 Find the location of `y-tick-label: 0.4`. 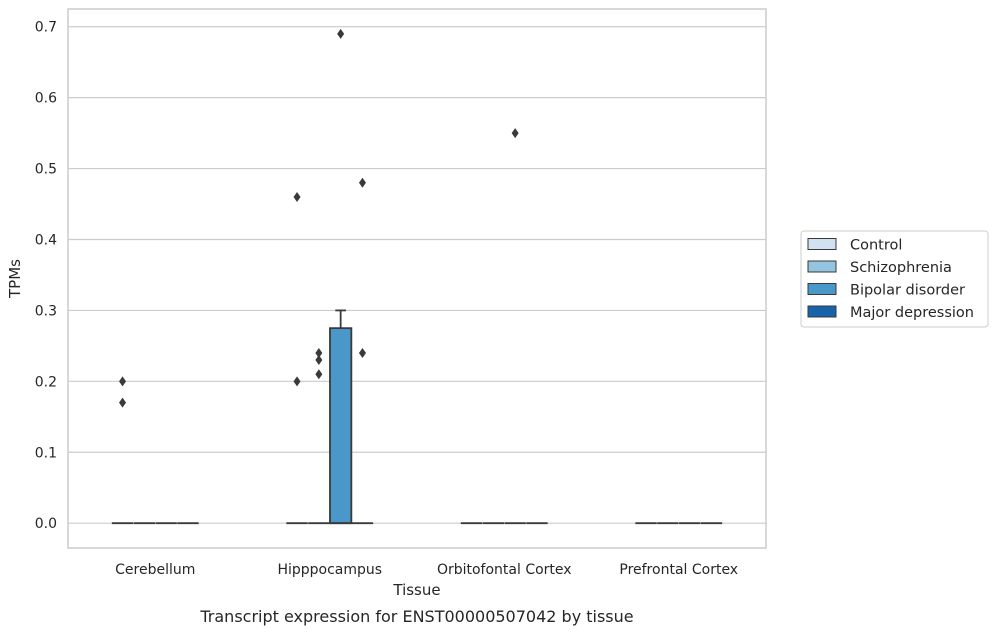

y-tick-label: 0.4 is located at coordinates (46, 240).